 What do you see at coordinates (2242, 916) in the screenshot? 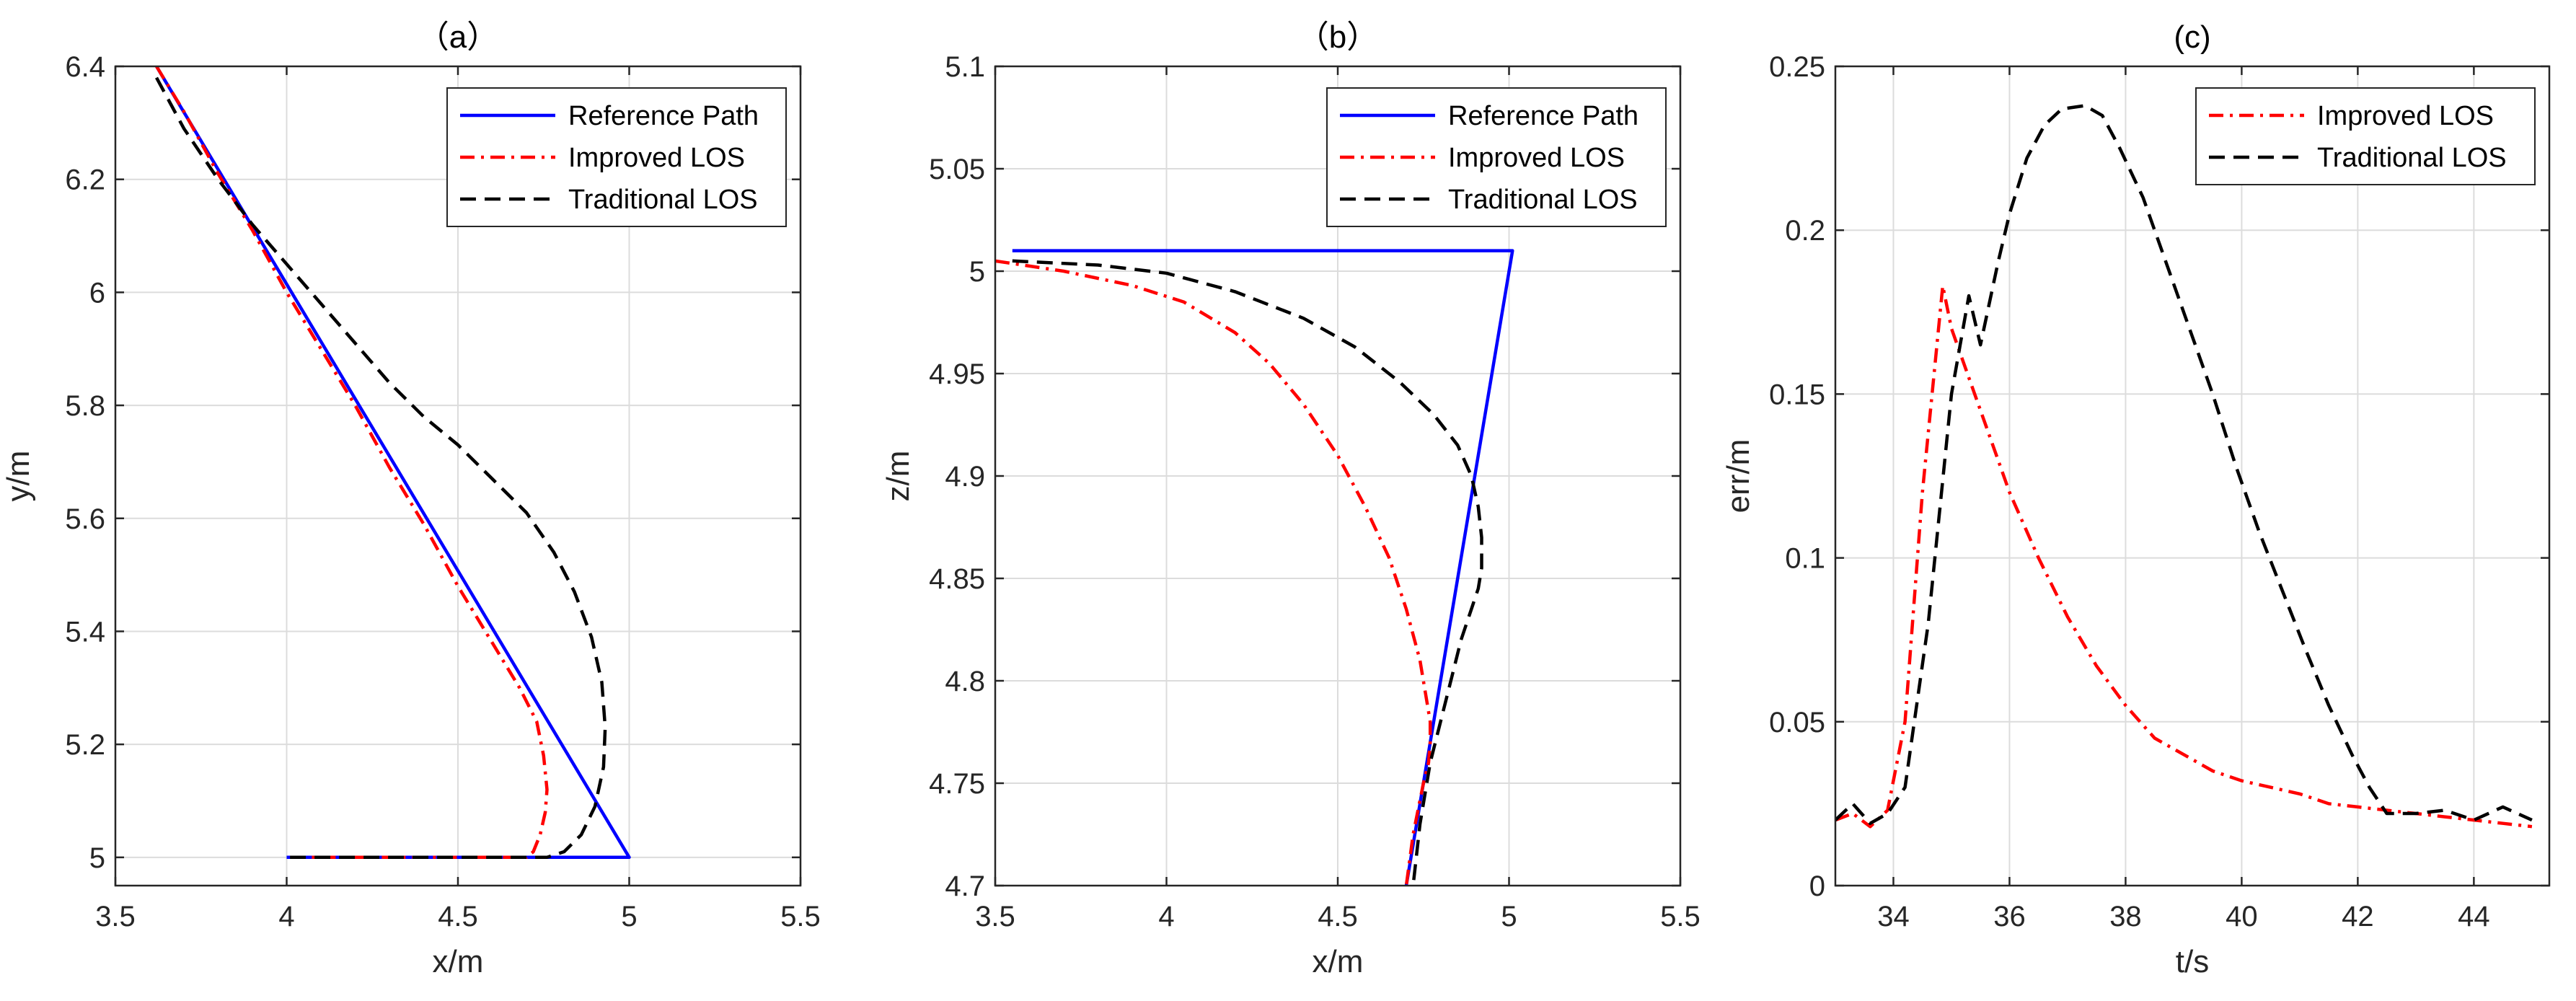
I see `x-tick-label: 40` at bounding box center [2242, 916].